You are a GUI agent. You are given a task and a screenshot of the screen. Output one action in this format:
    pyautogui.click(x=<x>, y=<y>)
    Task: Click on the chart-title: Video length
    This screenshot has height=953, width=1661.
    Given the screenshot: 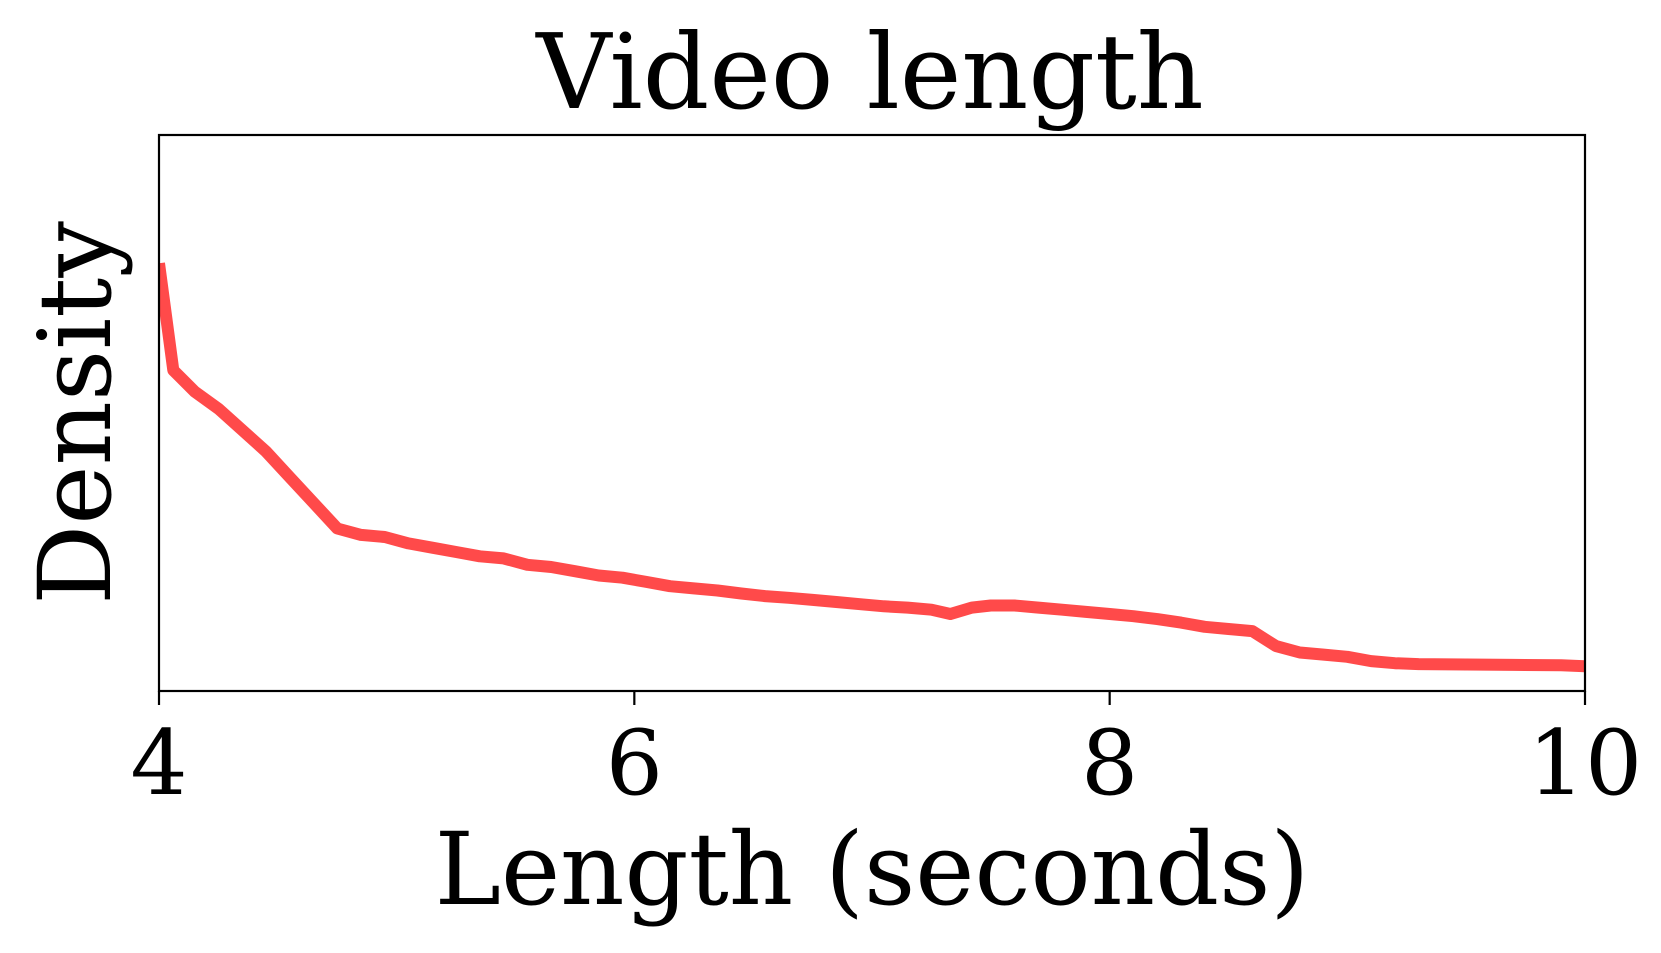 What is the action you would take?
    pyautogui.click(x=868, y=72)
    